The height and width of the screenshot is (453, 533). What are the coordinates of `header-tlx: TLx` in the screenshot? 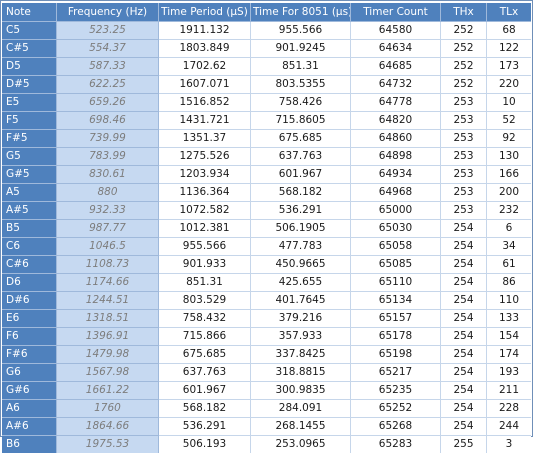 It's located at (509, 12).